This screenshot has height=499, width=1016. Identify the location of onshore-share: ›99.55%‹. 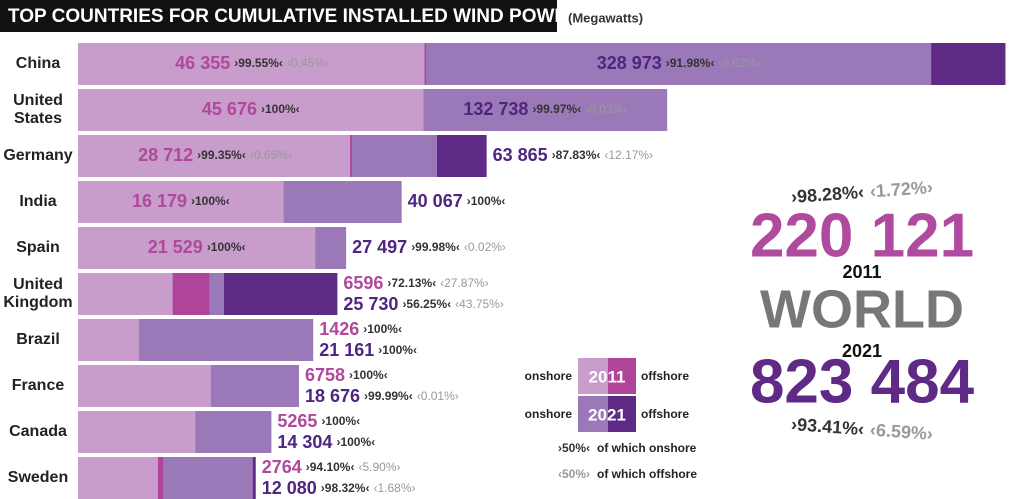
(258, 63).